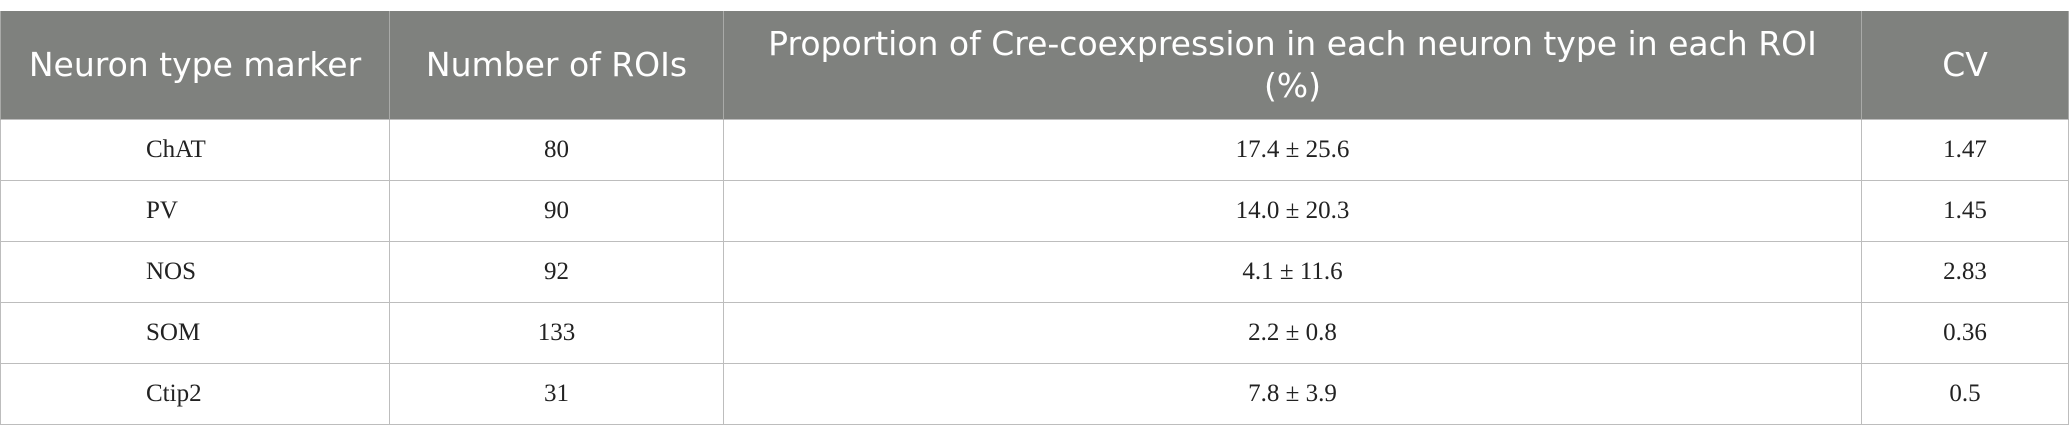 This screenshot has width=2069, height=444. Describe the element at coordinates (195, 65) in the screenshot. I see `column-header: Neuron type marker` at that location.